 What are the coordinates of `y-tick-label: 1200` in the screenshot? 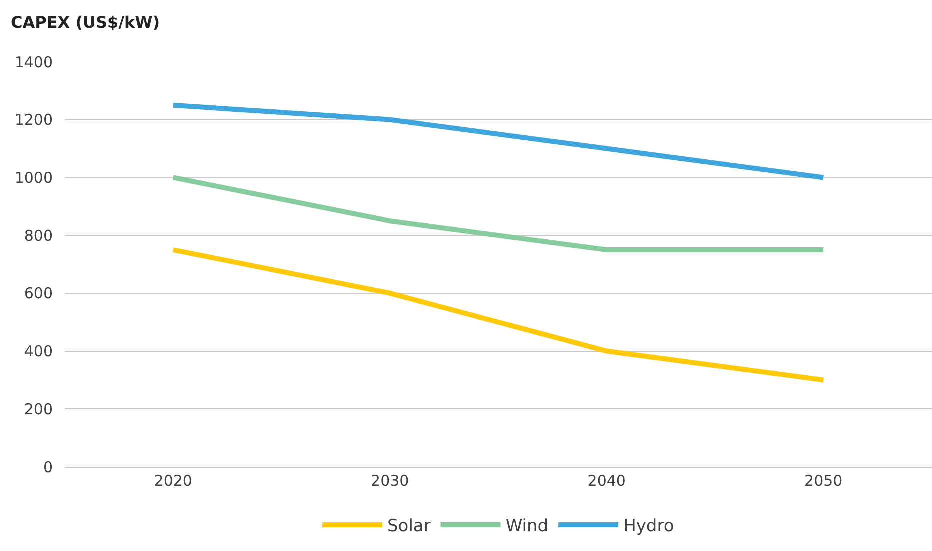 It's located at (33, 120).